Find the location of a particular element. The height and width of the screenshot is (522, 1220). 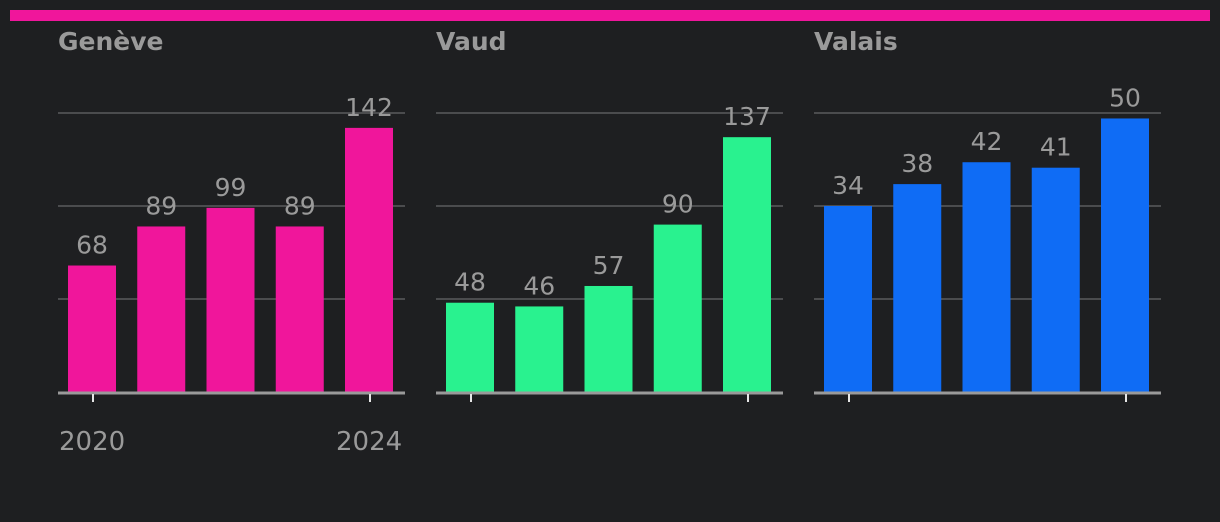

value-label: 38 is located at coordinates (917, 163).